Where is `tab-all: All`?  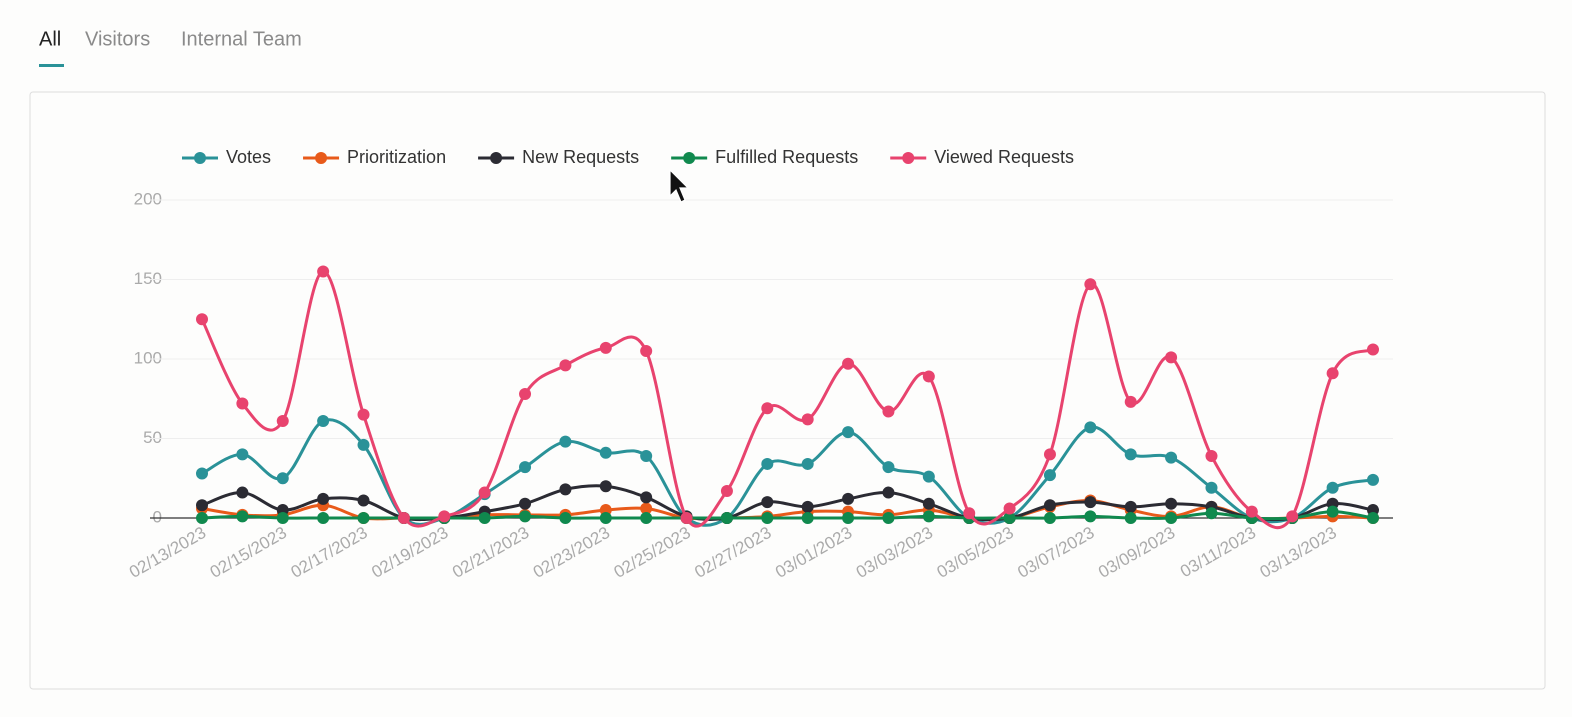
tab-all: All is located at coordinates (50, 39).